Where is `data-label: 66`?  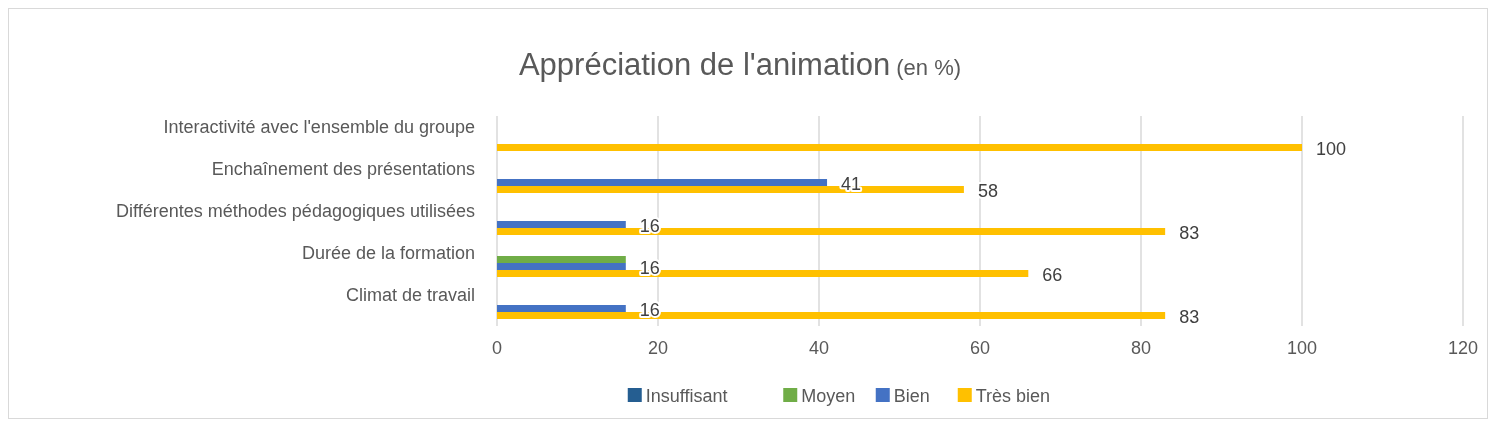 data-label: 66 is located at coordinates (1052, 274).